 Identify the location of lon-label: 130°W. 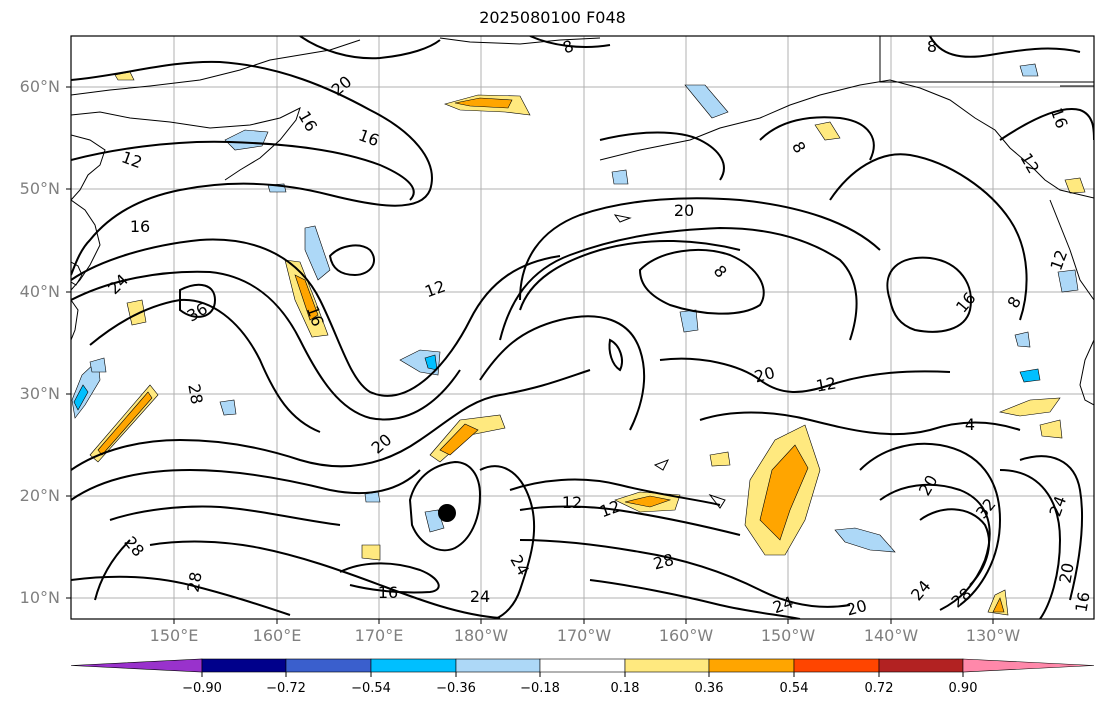
(993, 635).